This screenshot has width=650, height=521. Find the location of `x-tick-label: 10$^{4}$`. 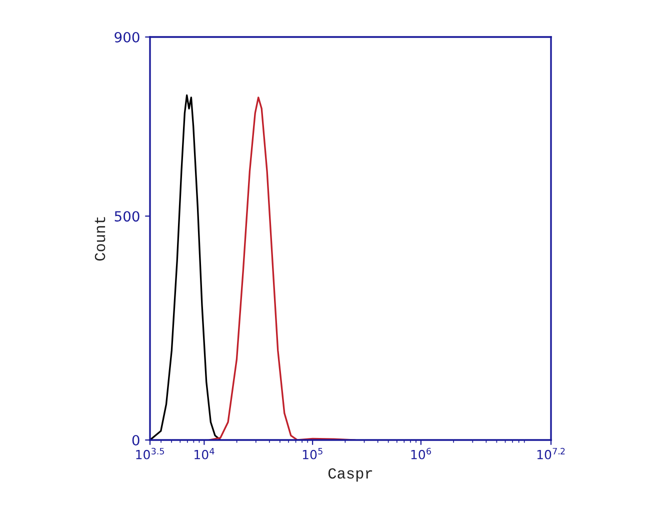

x-tick-label: 10$^{4}$ is located at coordinates (204, 454).